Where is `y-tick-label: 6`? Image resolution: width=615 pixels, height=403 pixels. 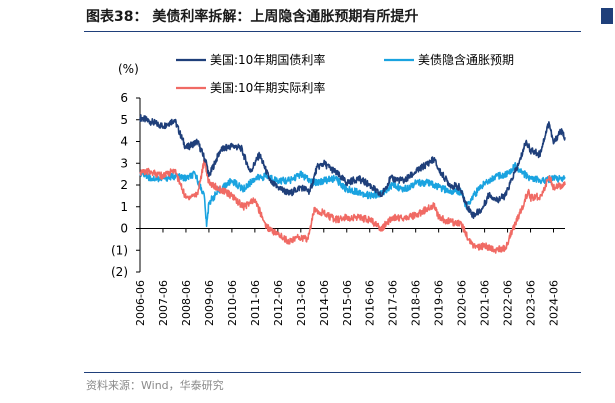
y-tick-label: 6 is located at coordinates (124, 98).